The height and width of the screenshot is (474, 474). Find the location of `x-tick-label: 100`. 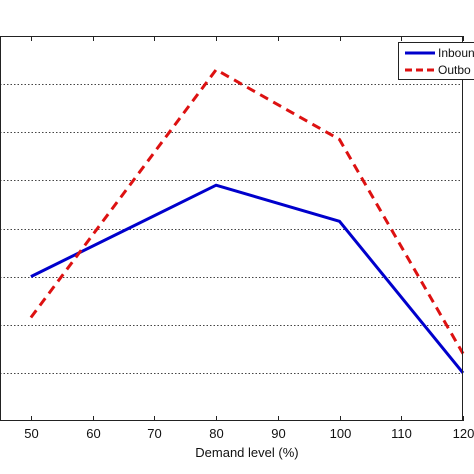

x-tick-label: 100 is located at coordinates (341, 433).